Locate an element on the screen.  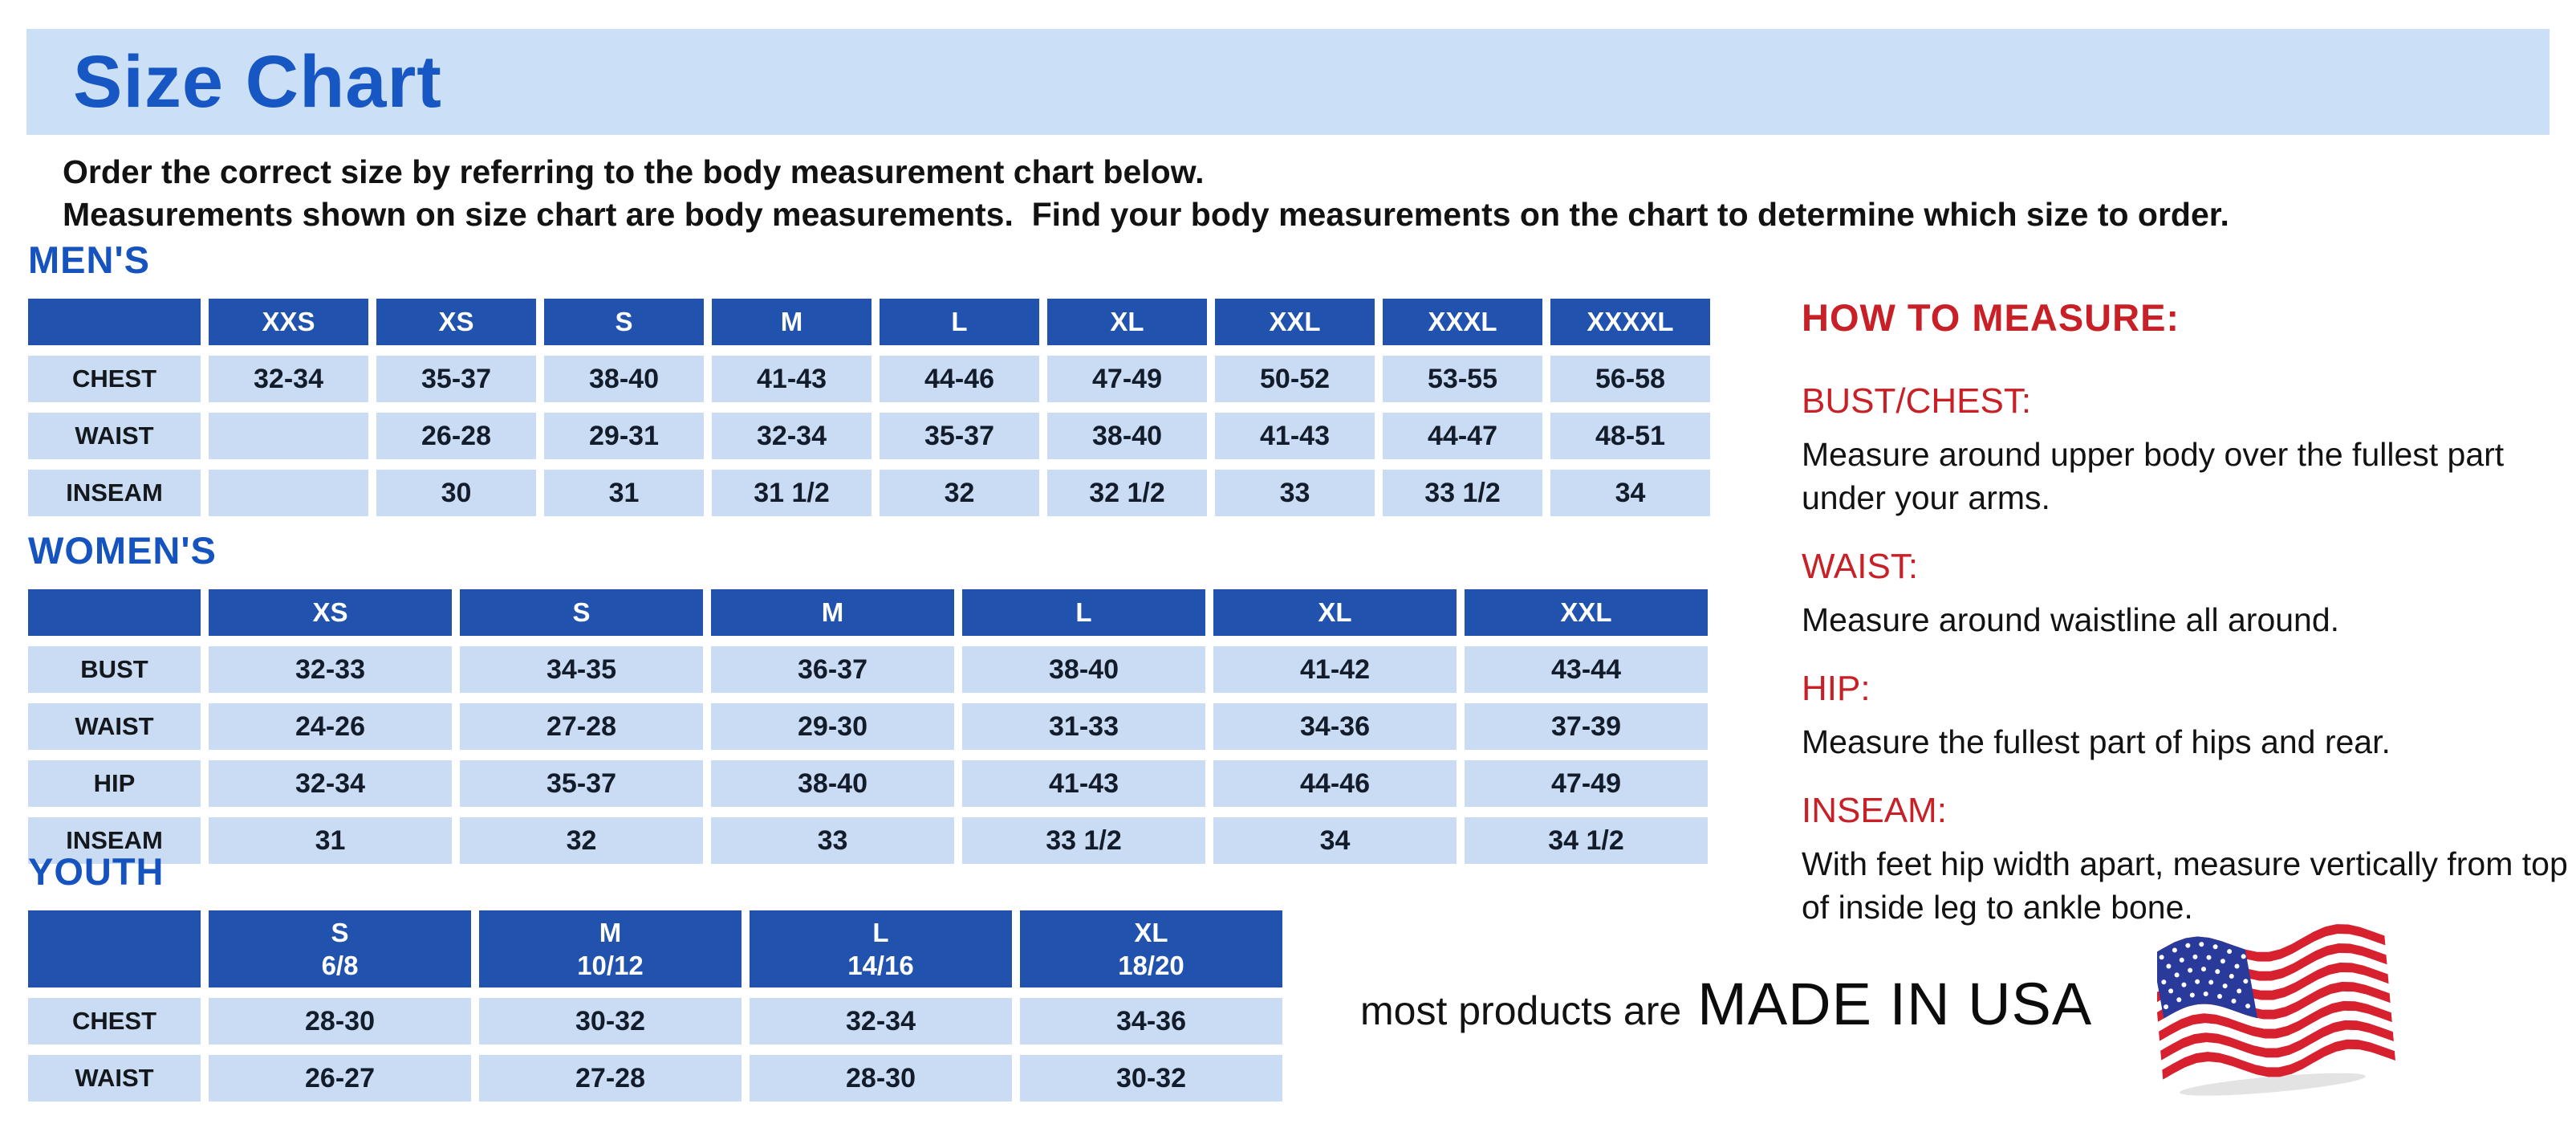
mens-size-col-header: XL is located at coordinates (1127, 322).